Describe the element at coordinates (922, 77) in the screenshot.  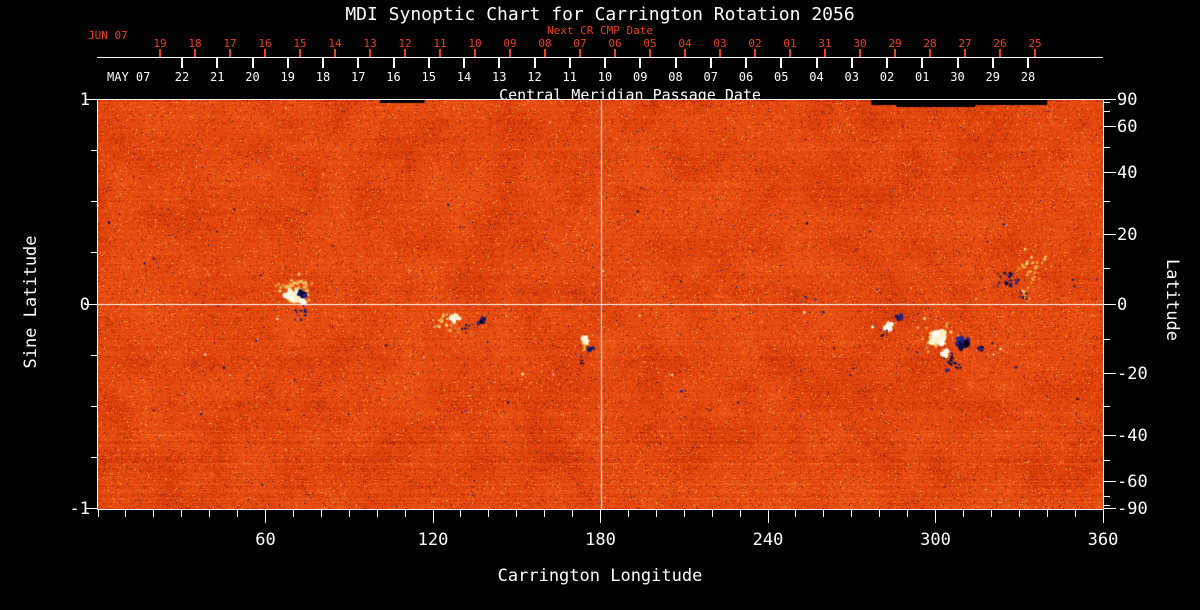
I see `cmp-date: 01` at that location.